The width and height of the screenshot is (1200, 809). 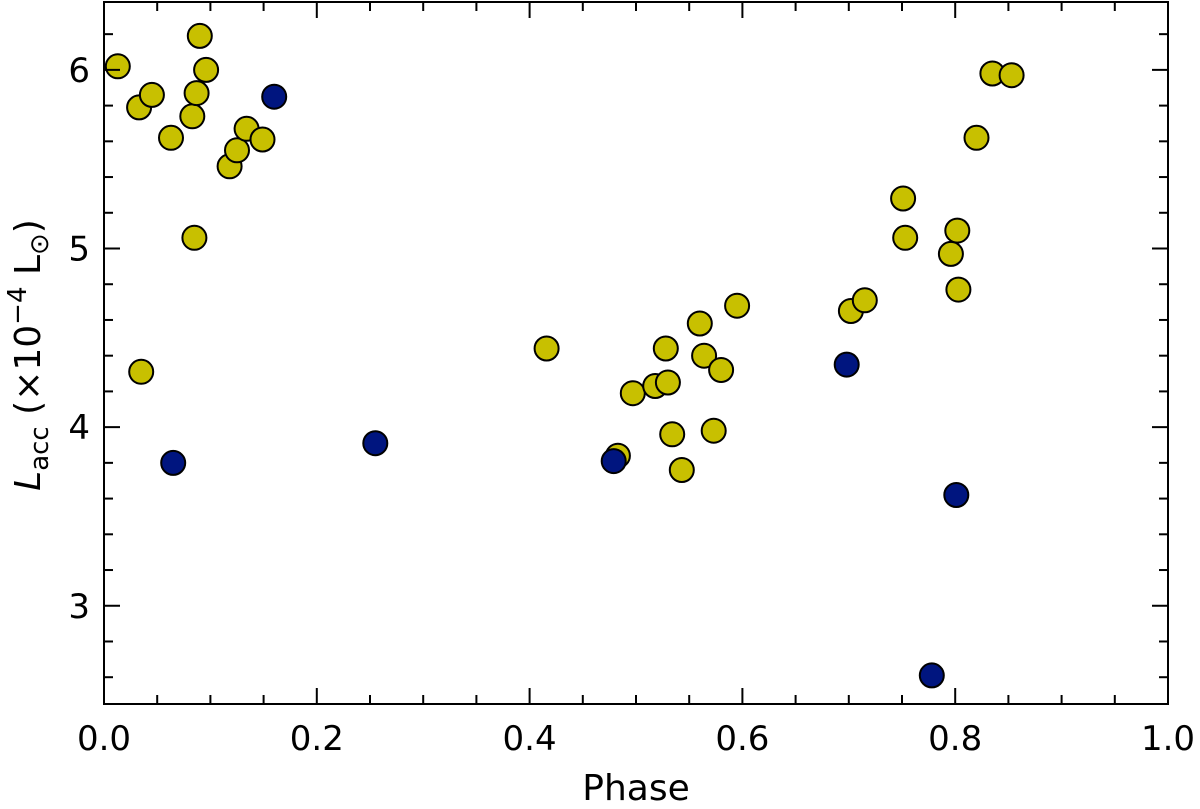 I want to click on x-tick-label: 0.8, so click(x=955, y=739).